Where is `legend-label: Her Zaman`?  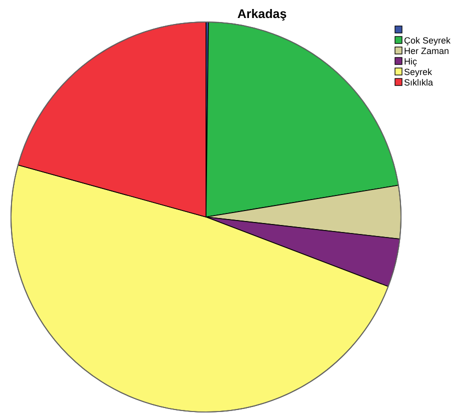
legend-label: Her Zaman is located at coordinates (427, 51).